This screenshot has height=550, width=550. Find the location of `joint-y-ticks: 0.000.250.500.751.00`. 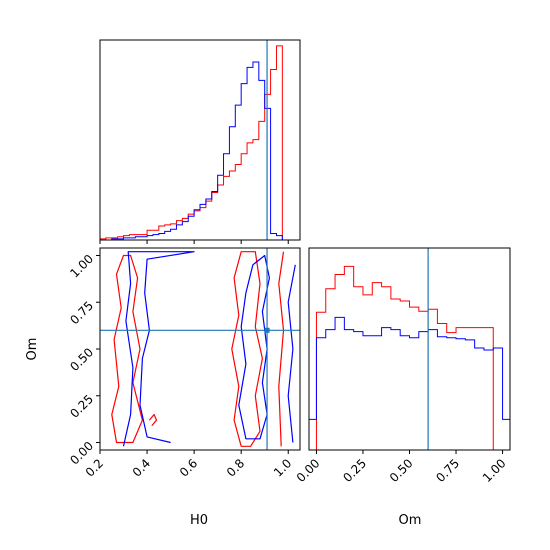

joint-y-ticks: 0.000.250.500.751.00 is located at coordinates (83, 360).